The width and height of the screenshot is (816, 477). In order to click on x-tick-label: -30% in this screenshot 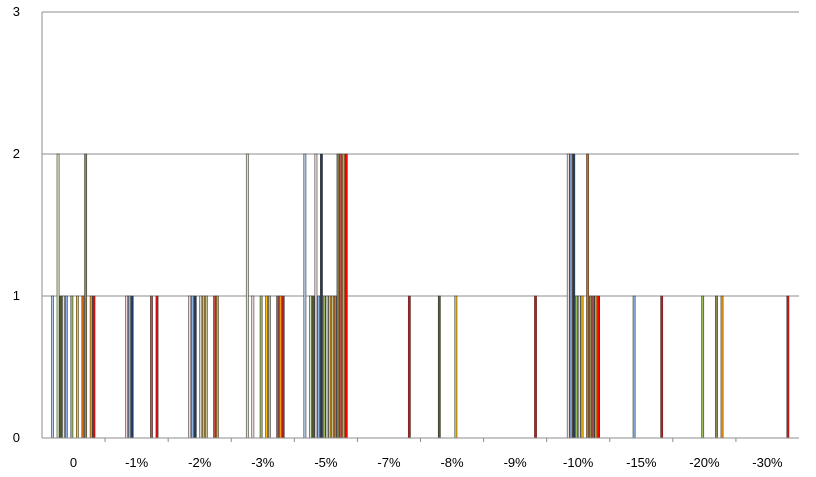, I will do `click(767, 462)`.